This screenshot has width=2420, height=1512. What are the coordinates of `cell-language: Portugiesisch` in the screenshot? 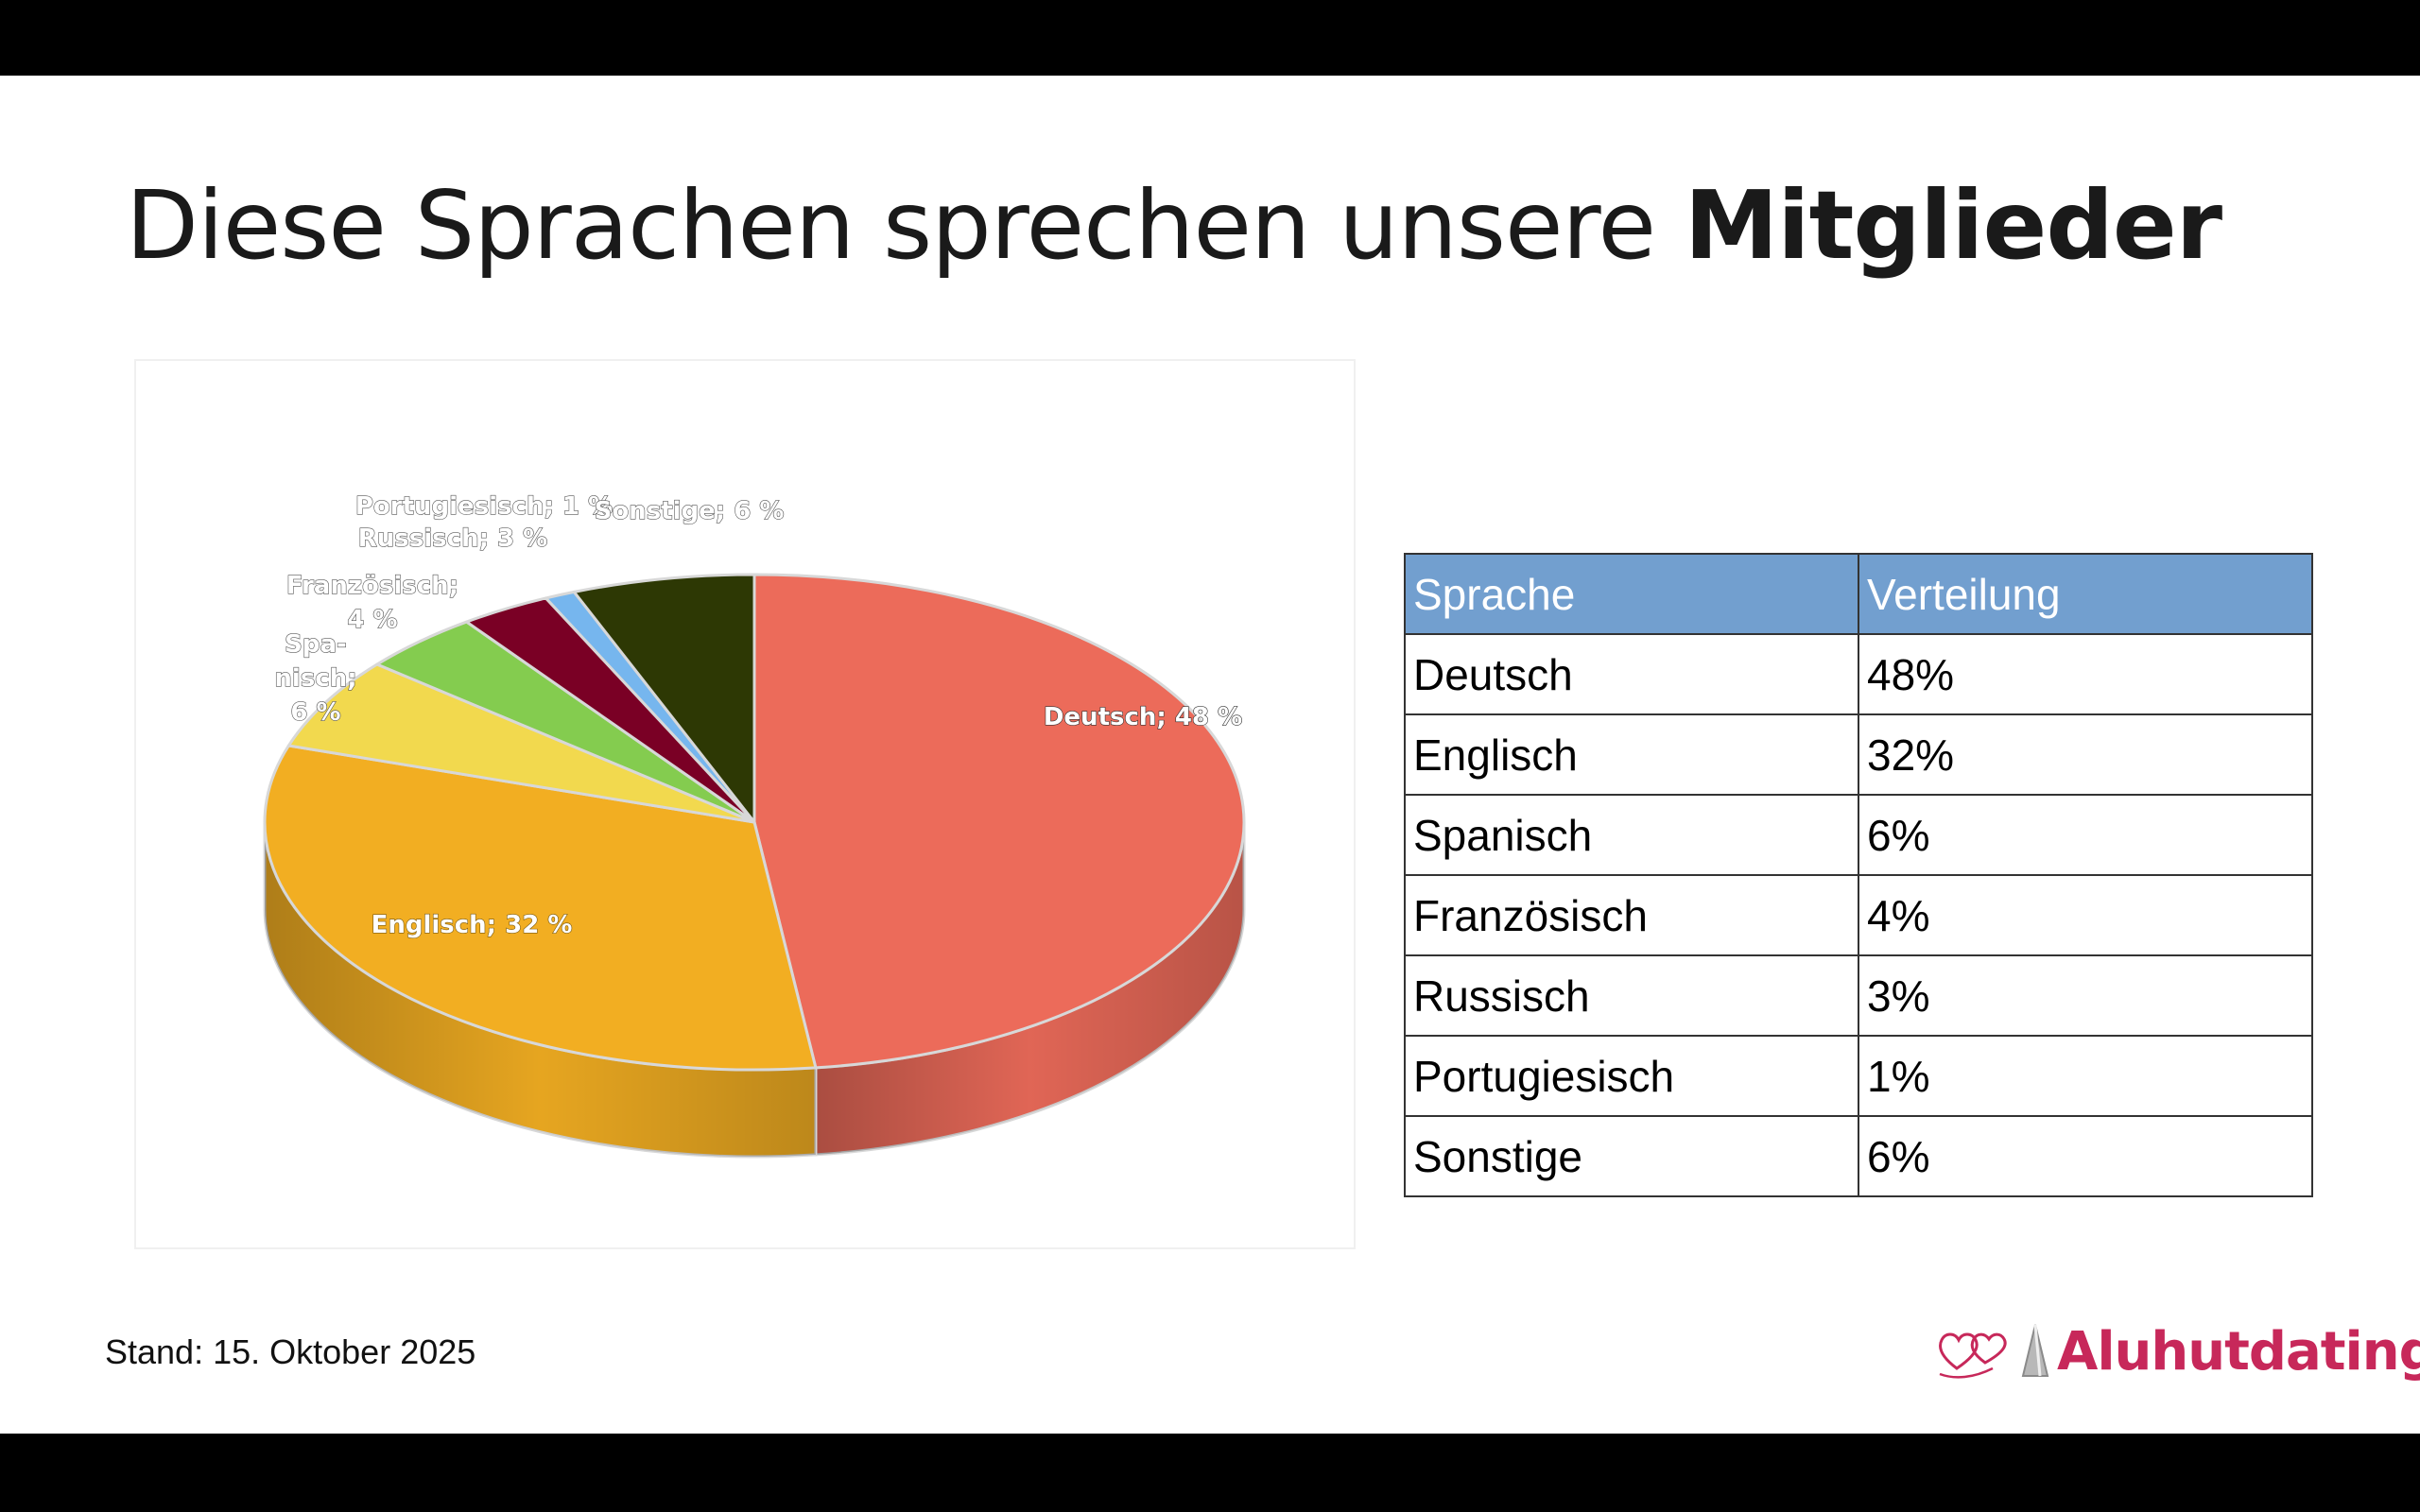 It's located at (1631, 1076).